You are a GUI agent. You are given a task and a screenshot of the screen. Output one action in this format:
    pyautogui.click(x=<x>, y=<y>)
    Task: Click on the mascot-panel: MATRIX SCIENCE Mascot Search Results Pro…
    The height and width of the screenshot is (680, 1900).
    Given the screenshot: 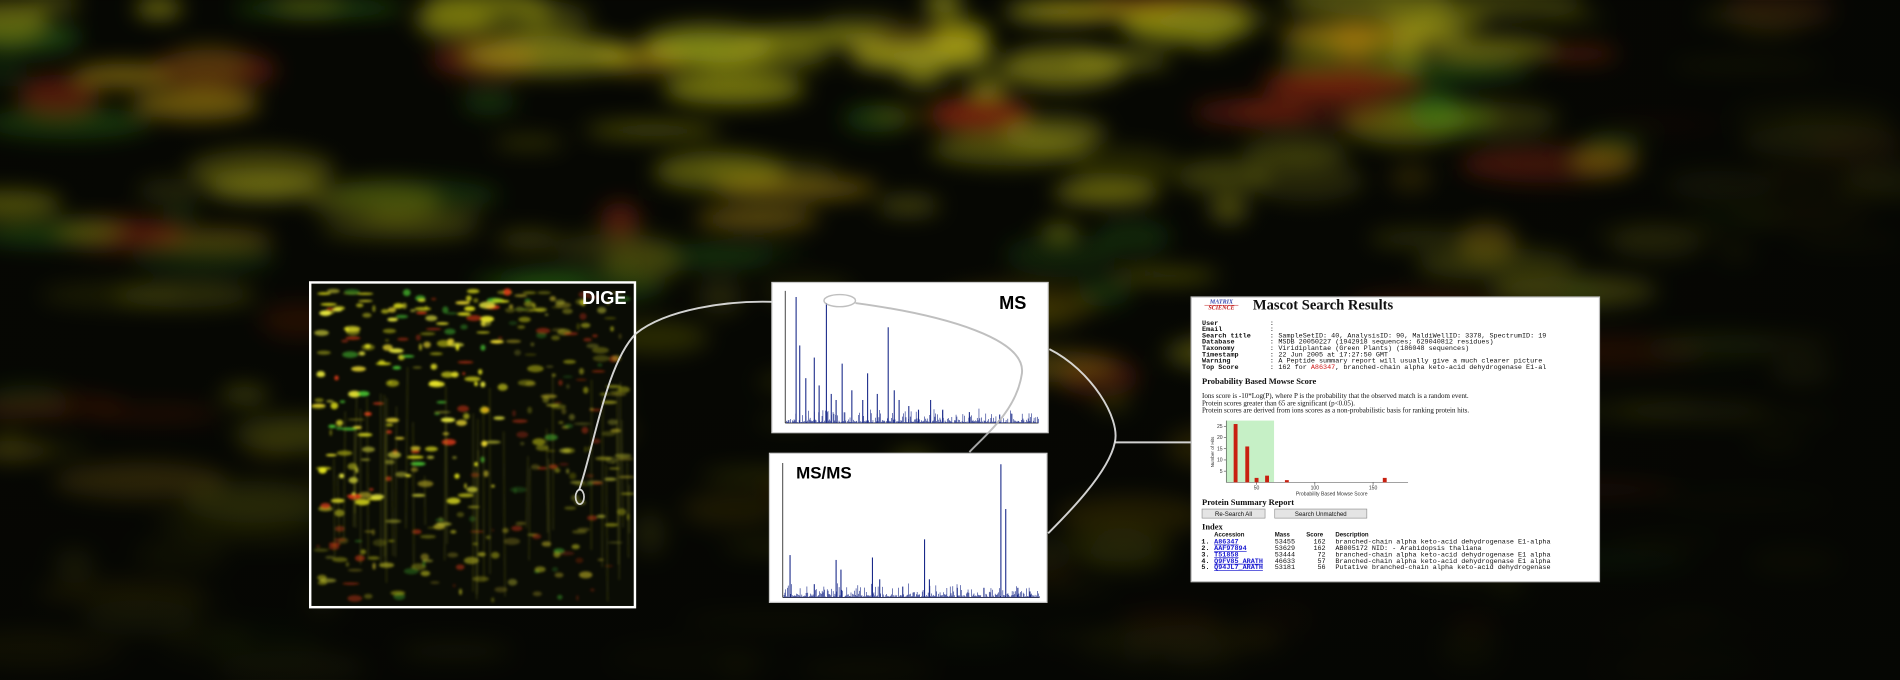 What is the action you would take?
    pyautogui.click(x=1395, y=439)
    